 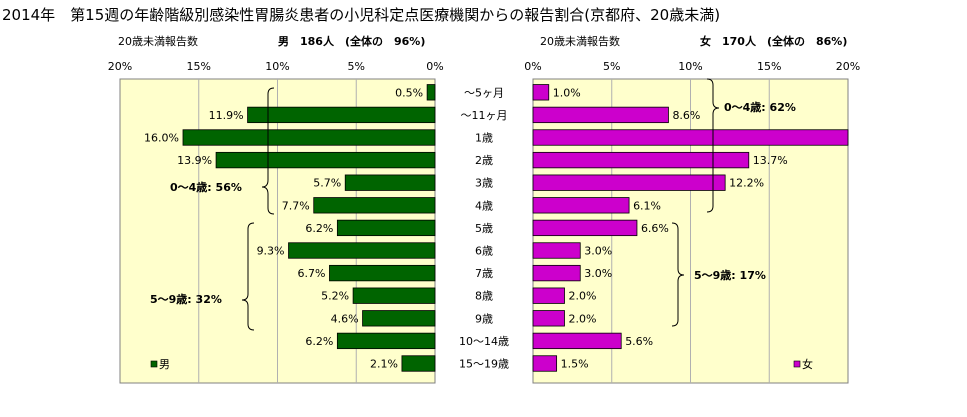 I want to click on male-summary: 男 186人 (全体の 96%), so click(x=351, y=41).